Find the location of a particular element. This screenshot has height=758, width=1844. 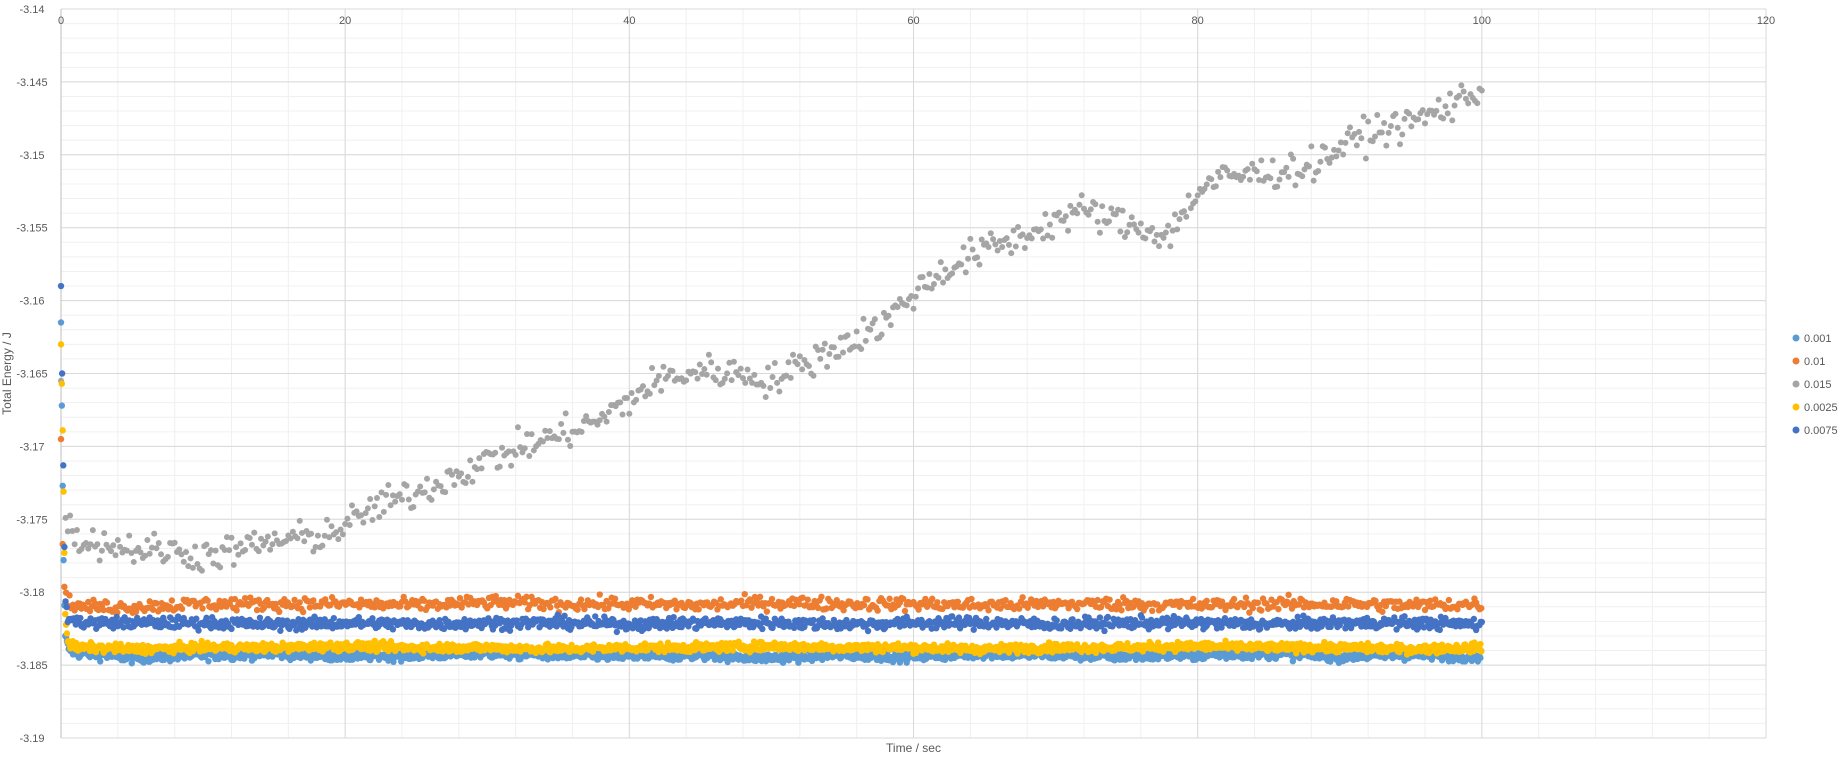

y-tick-label: -3.155 is located at coordinates (31, 229).